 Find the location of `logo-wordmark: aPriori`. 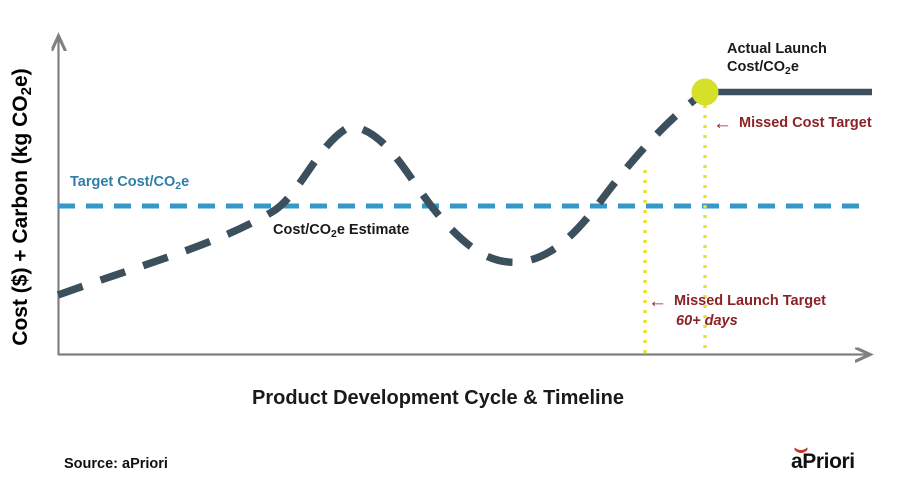

logo-wordmark: aPriori is located at coordinates (823, 461).